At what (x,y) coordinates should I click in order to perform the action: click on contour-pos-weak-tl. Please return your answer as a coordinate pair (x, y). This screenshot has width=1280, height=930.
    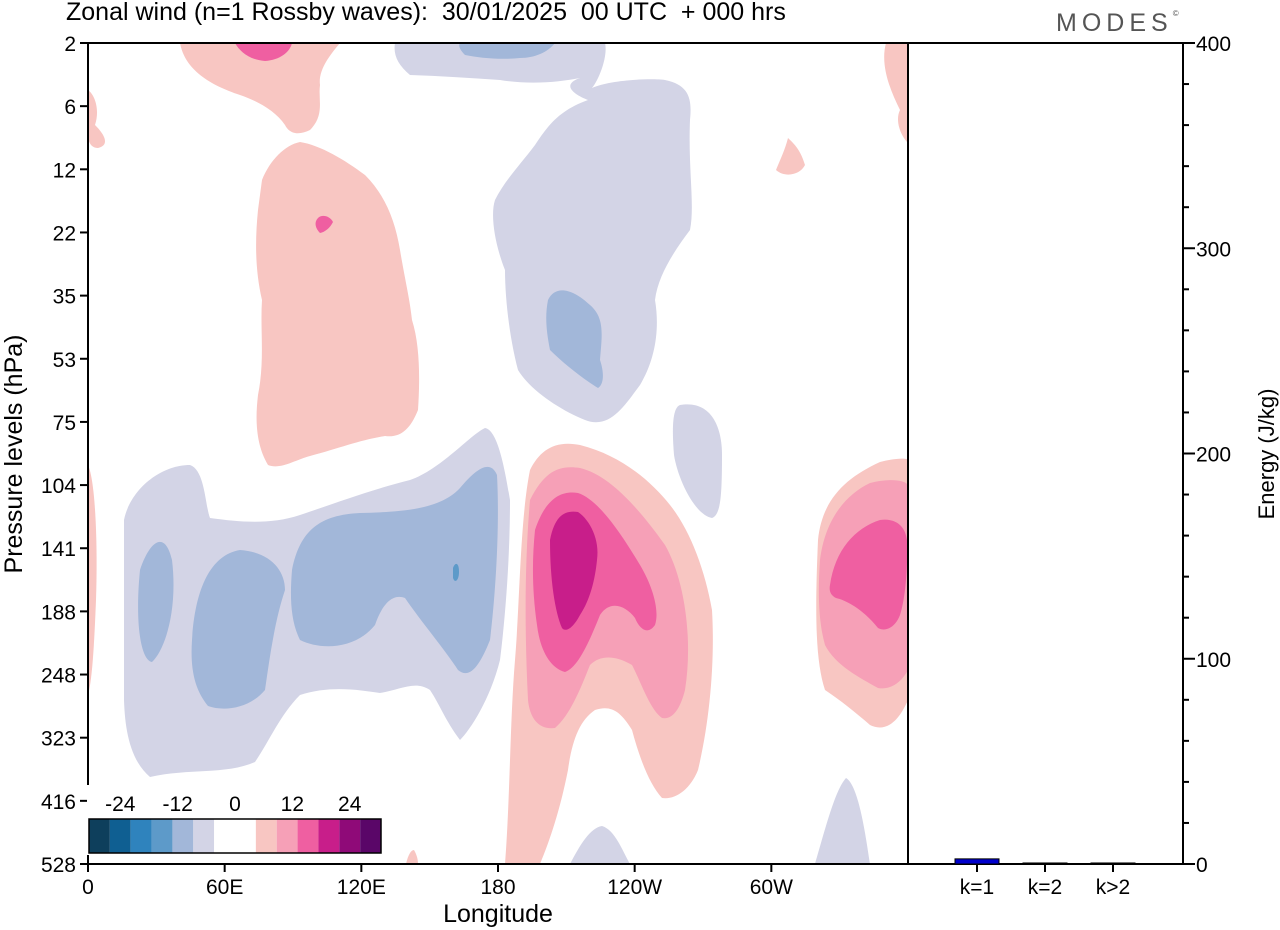
    Looking at the image, I should click on (97, 119).